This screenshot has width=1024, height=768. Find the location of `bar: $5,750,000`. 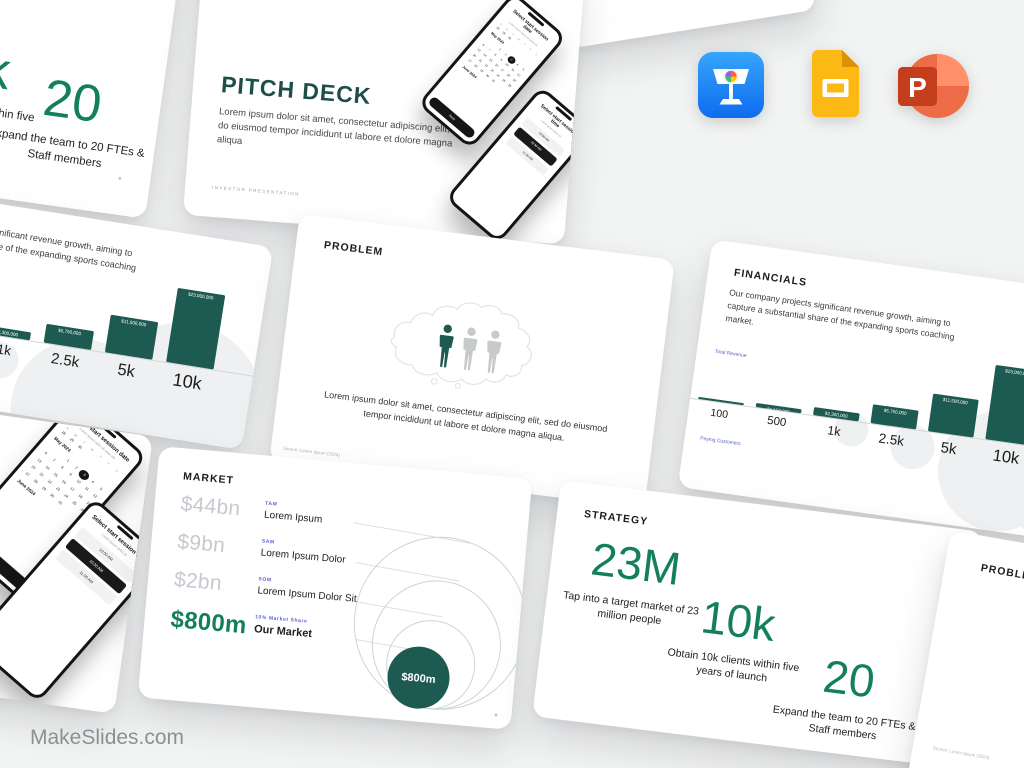

bar: $5,750,000 is located at coordinates (894, 417).